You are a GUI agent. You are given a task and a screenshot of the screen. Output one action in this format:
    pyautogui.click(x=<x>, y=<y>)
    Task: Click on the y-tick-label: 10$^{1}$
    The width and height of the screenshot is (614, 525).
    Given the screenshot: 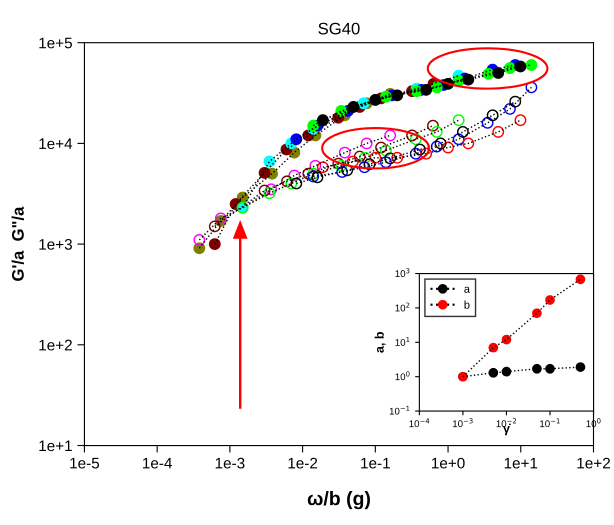 What is the action you would take?
    pyautogui.click(x=403, y=341)
    